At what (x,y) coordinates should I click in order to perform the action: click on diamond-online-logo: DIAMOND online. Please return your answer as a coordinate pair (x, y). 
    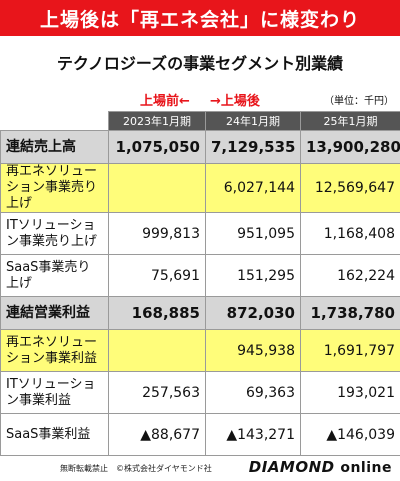
    Looking at the image, I should click on (320, 467).